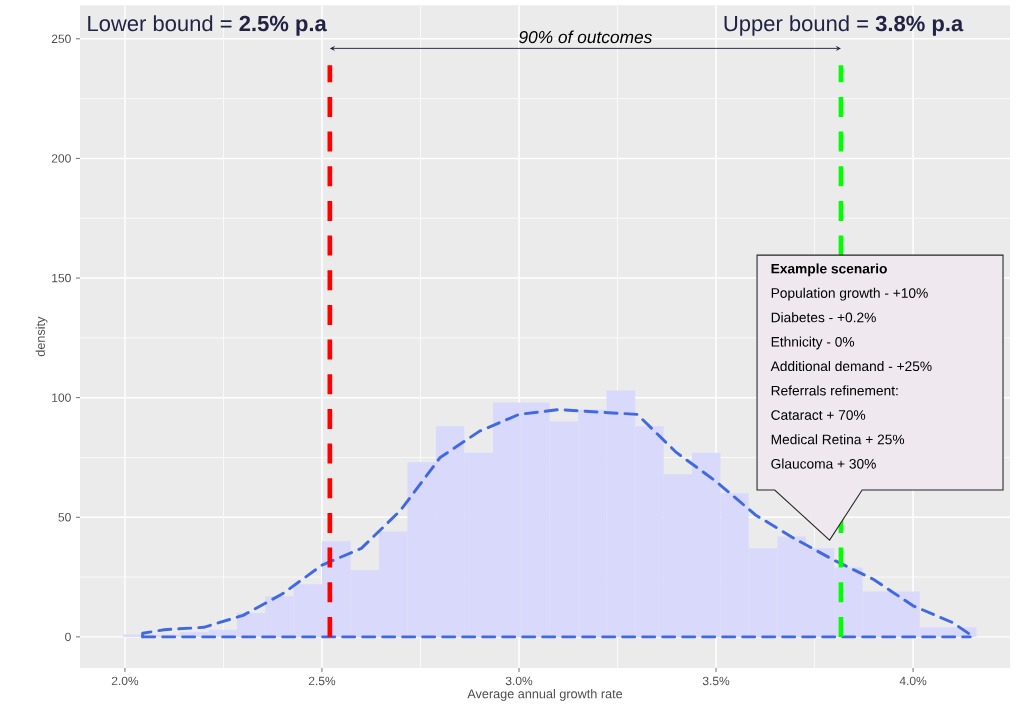  What do you see at coordinates (61, 158) in the screenshot?
I see `y-tick-label: 200` at bounding box center [61, 158].